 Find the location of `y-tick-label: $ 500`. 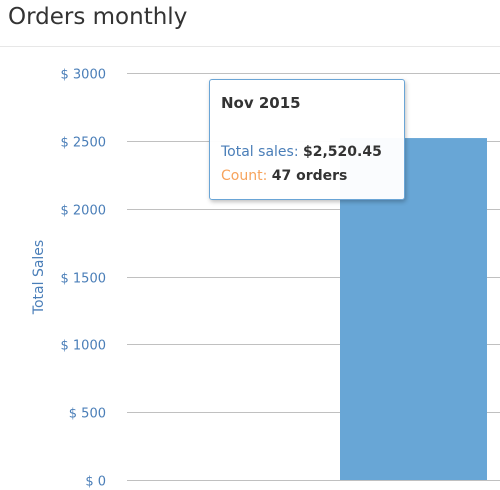

y-tick-label: $ 500 is located at coordinates (87, 414).